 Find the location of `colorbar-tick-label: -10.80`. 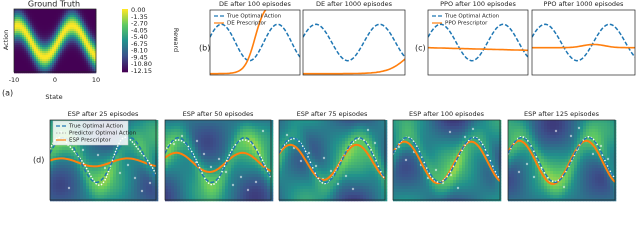

colorbar-tick-label: -10.80 is located at coordinates (141, 64).